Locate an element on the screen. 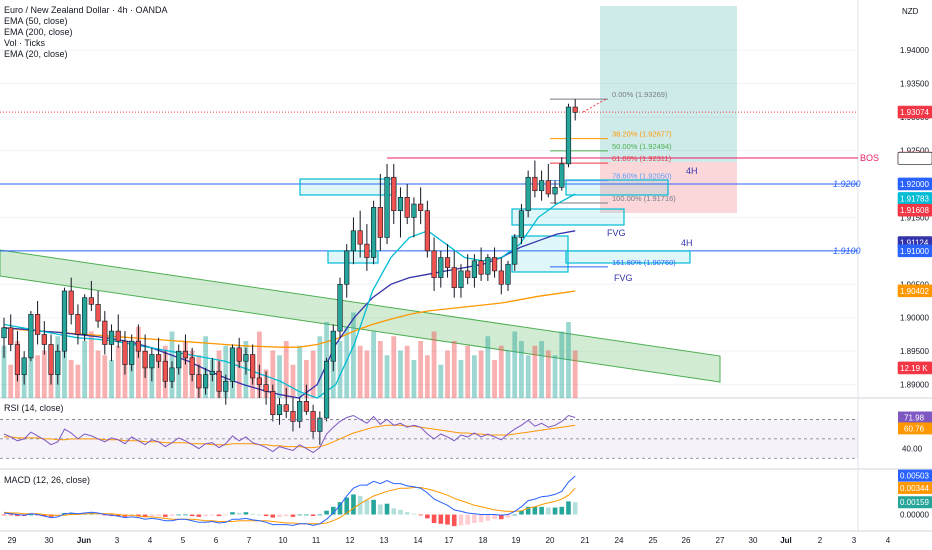  indicator-volume: Vol · Ticks is located at coordinates (25, 43).